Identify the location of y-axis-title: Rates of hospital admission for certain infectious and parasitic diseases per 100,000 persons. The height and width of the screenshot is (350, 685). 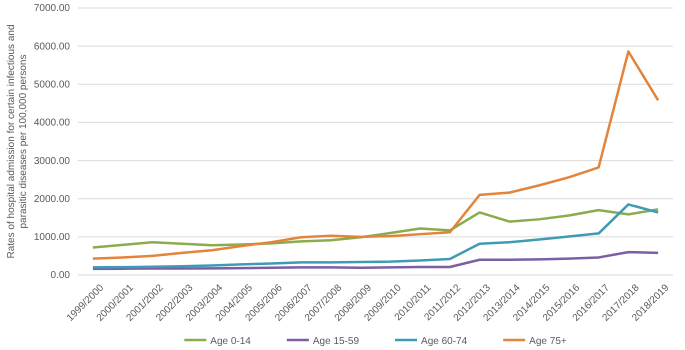
(17, 141).